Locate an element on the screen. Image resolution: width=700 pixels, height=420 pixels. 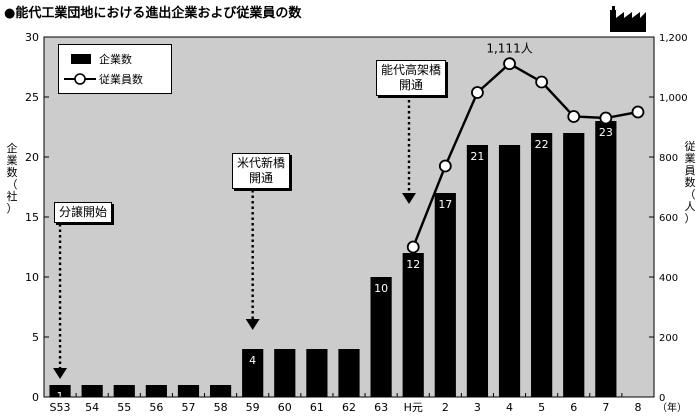
note-bunjo: 分譲開始 is located at coordinates (83, 212).